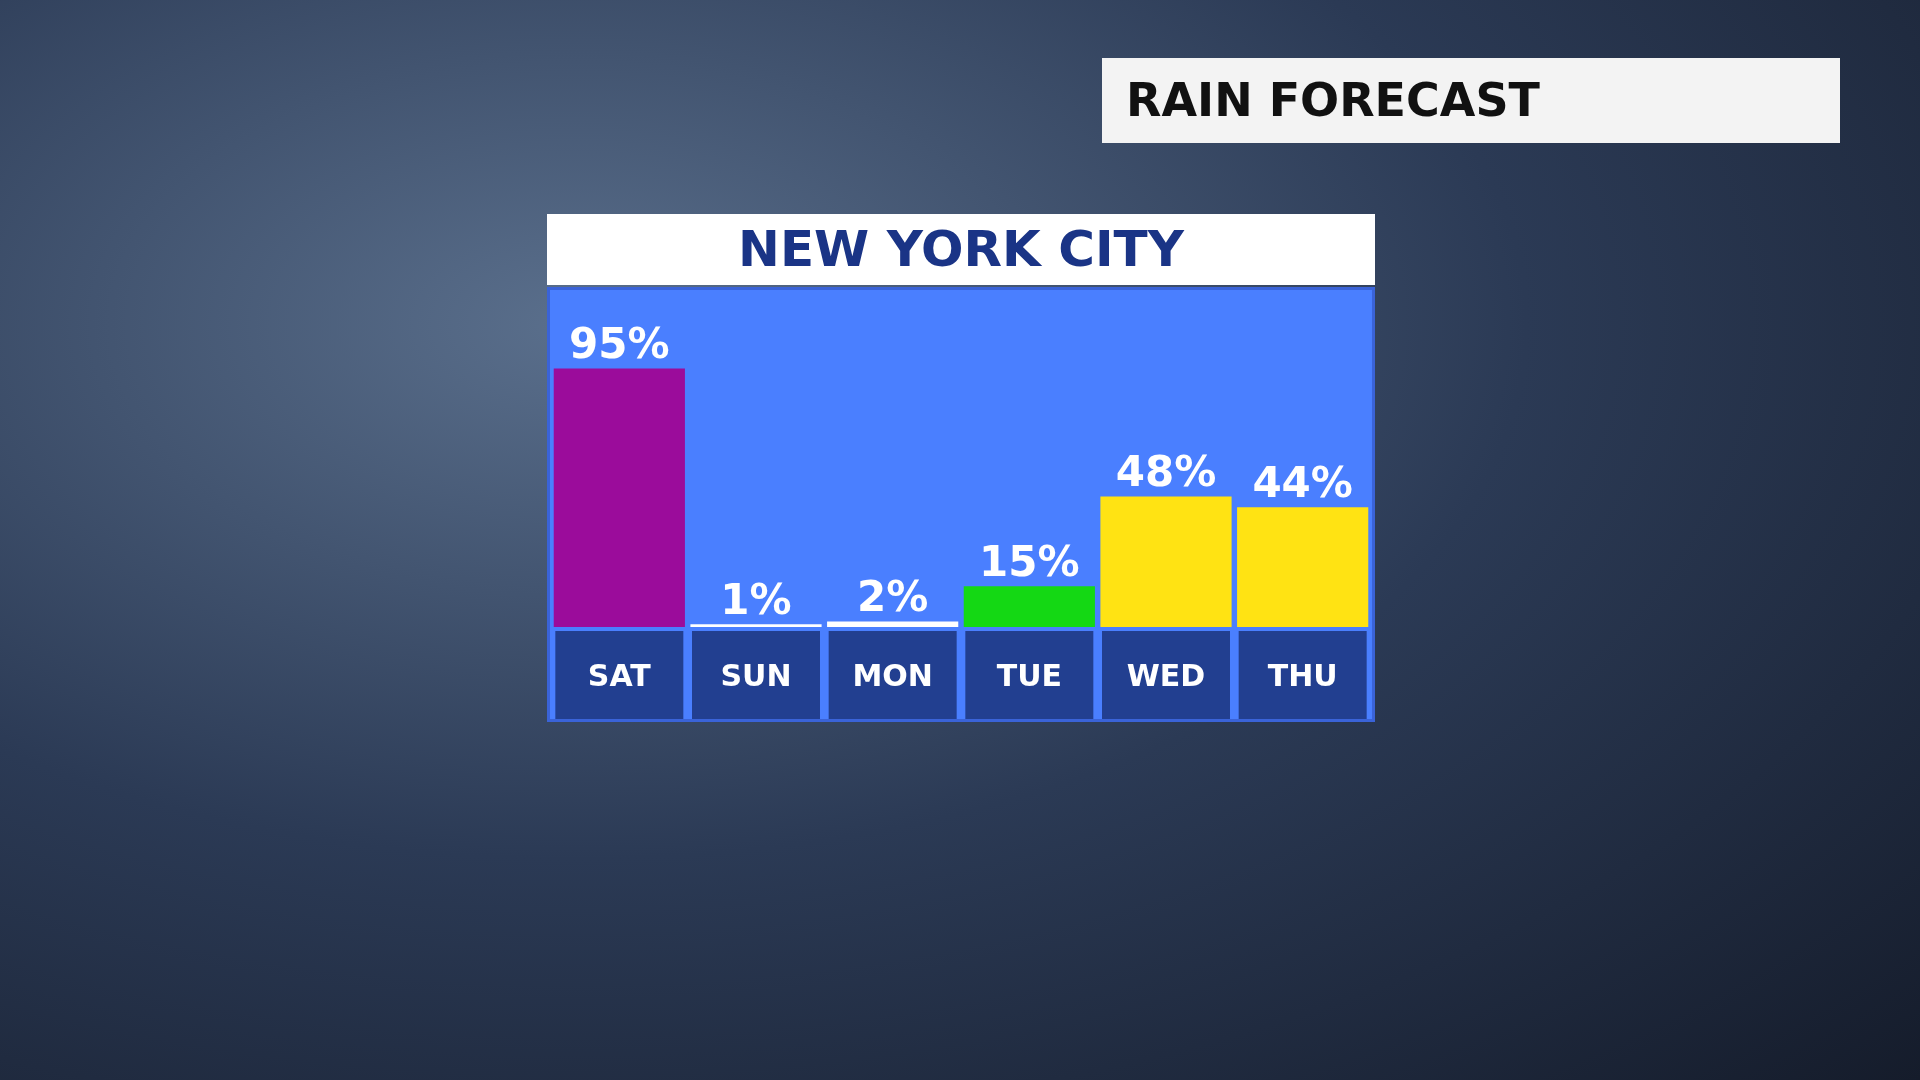 The width and height of the screenshot is (1920, 1080). What do you see at coordinates (756, 599) in the screenshot?
I see `data-label: 1%` at bounding box center [756, 599].